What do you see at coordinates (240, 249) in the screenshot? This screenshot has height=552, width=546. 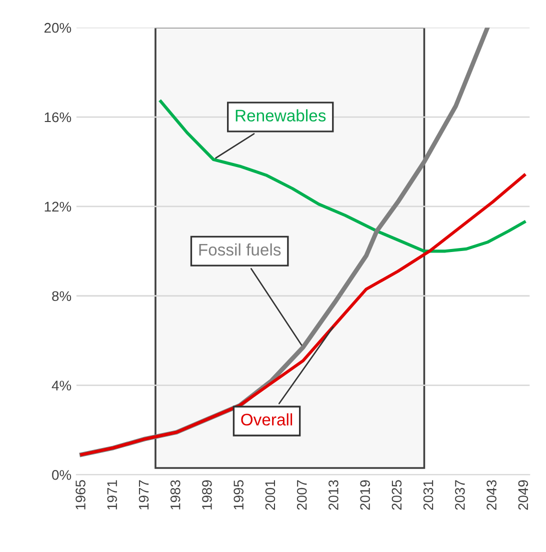 I see `text: Fossil fuels` at bounding box center [240, 249].